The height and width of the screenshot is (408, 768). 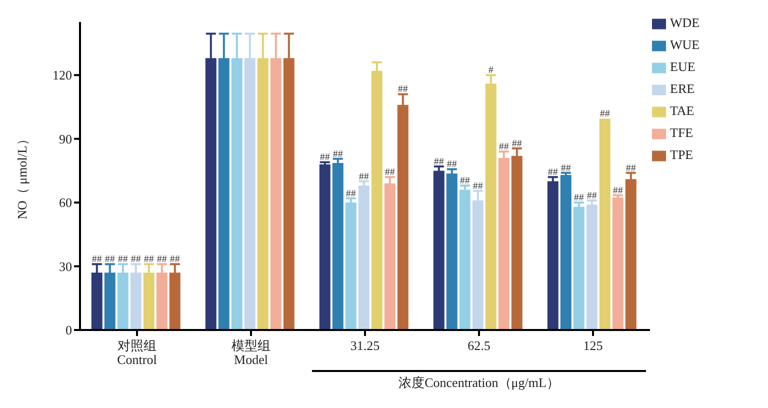 I want to click on legend-label: EUE, so click(x=683, y=66).